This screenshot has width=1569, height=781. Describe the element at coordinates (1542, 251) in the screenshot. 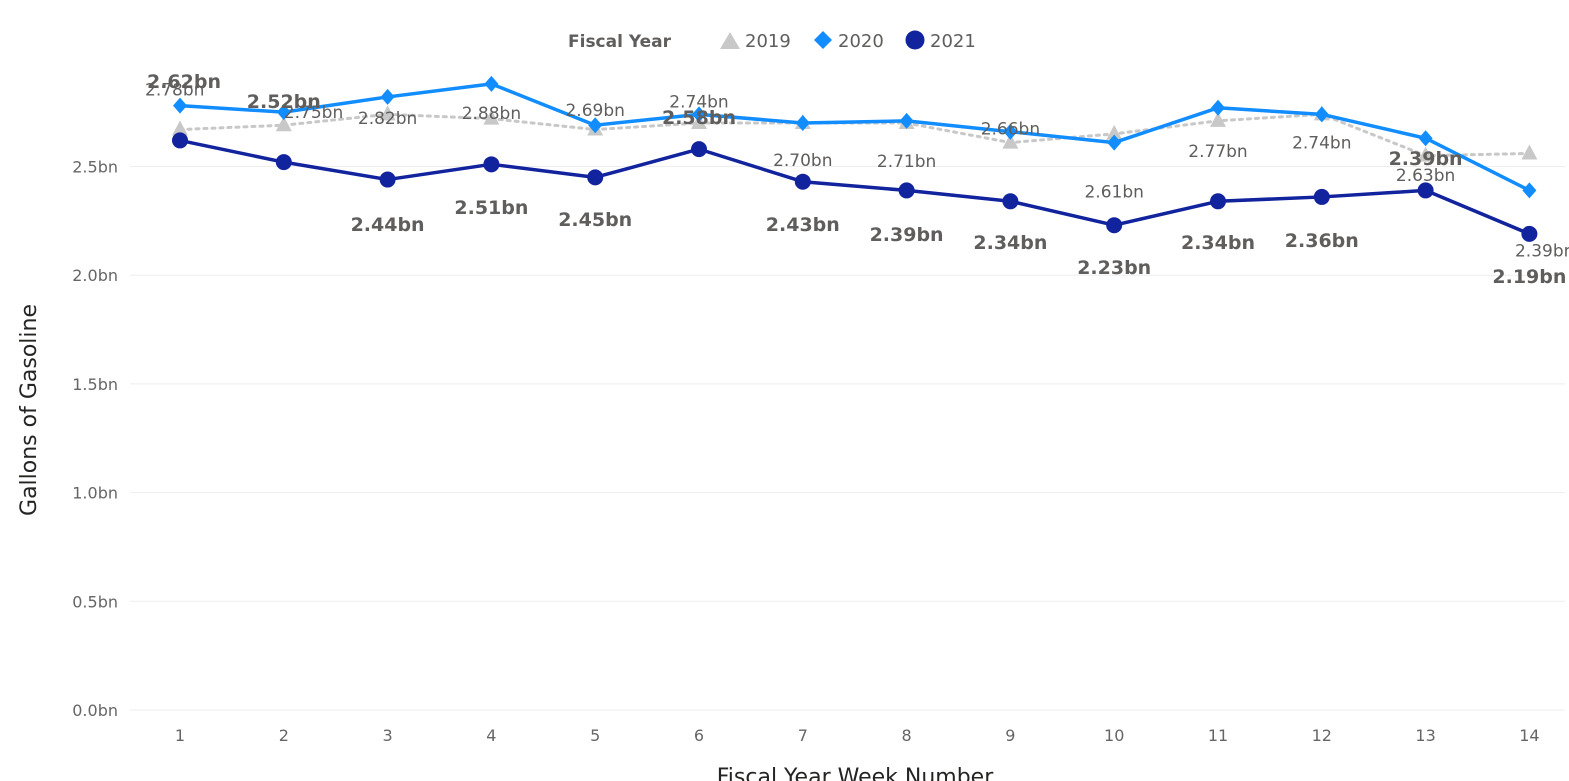

I see `data-label: 2.39bn` at that location.